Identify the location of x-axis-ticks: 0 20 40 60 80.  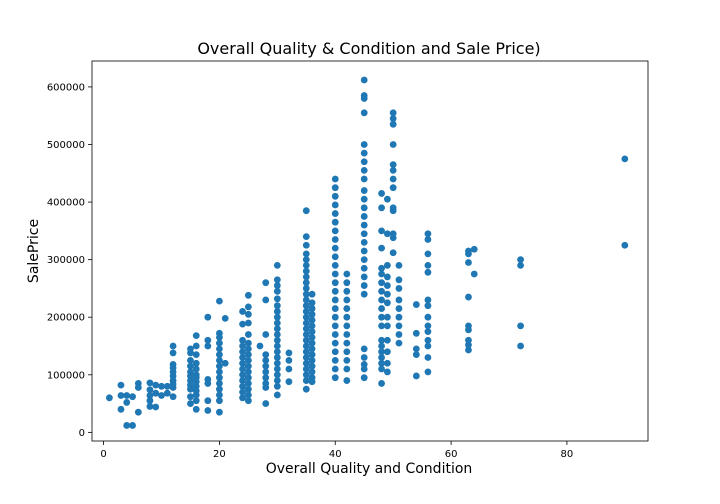
(336, 450).